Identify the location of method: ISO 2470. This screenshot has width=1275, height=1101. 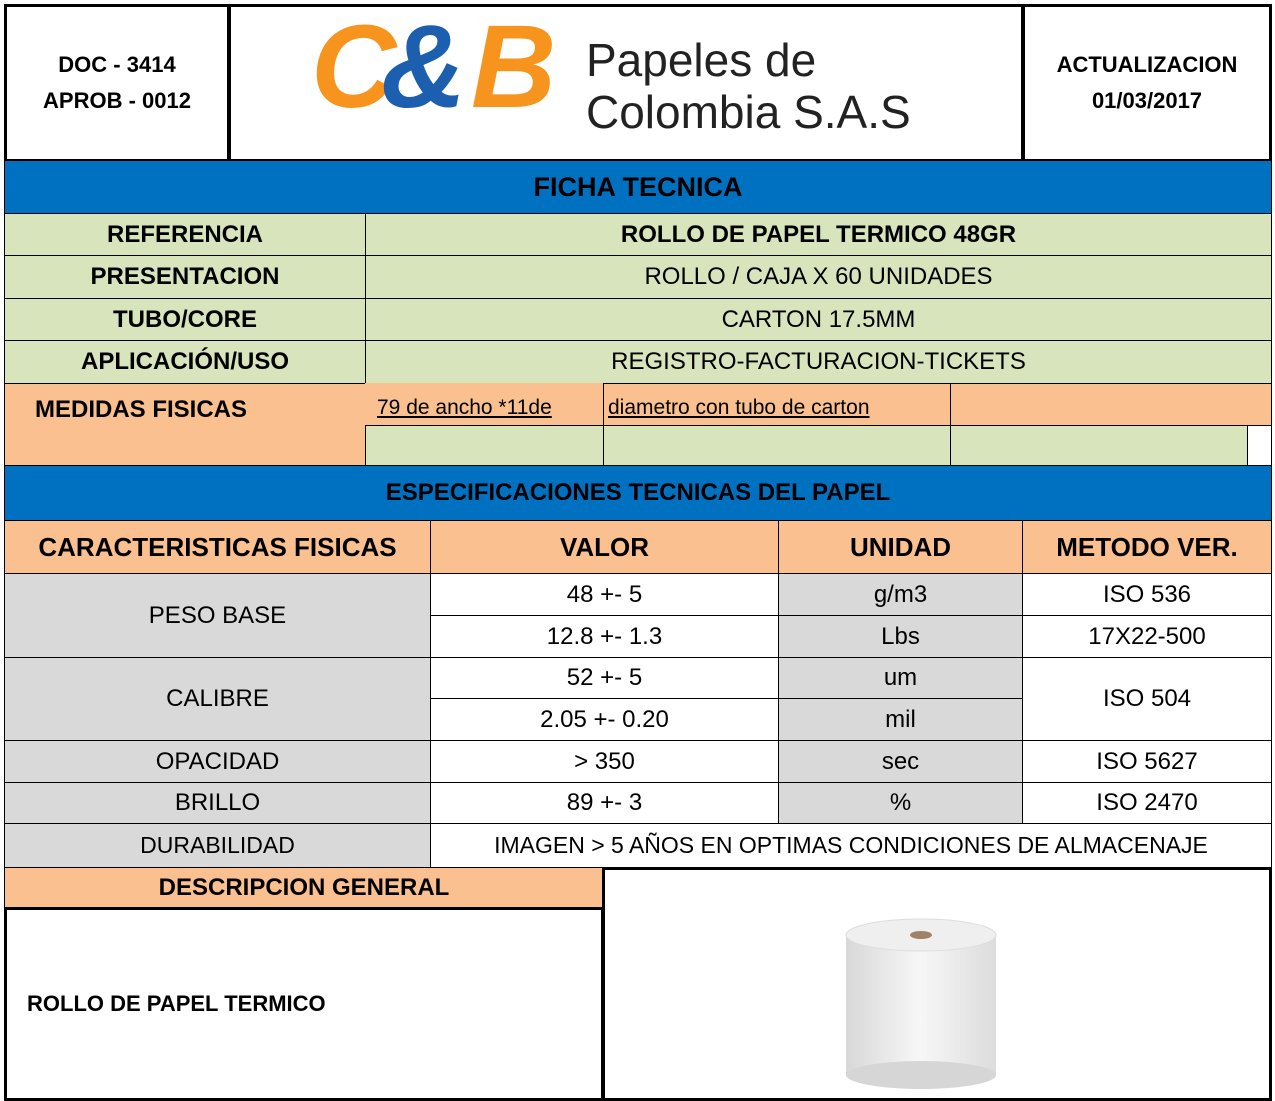
(1147, 803).